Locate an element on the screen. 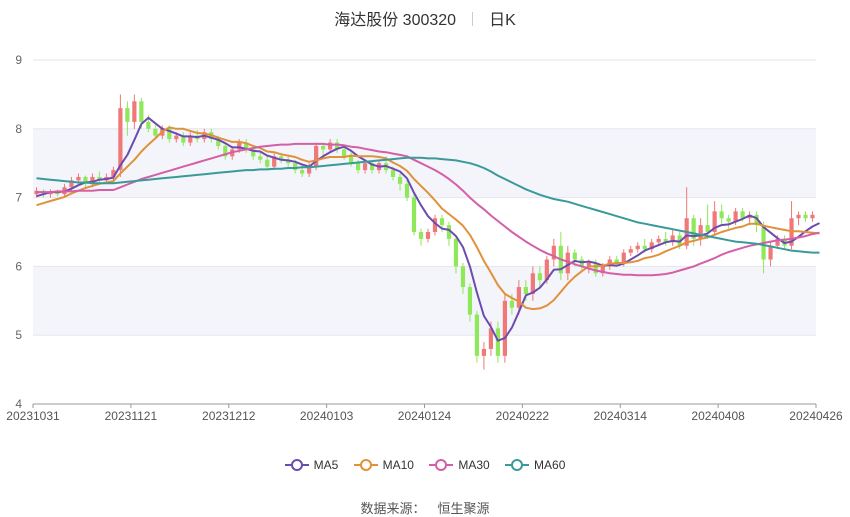 The width and height of the screenshot is (850, 517). y-tick-label: 4 is located at coordinates (18, 404).